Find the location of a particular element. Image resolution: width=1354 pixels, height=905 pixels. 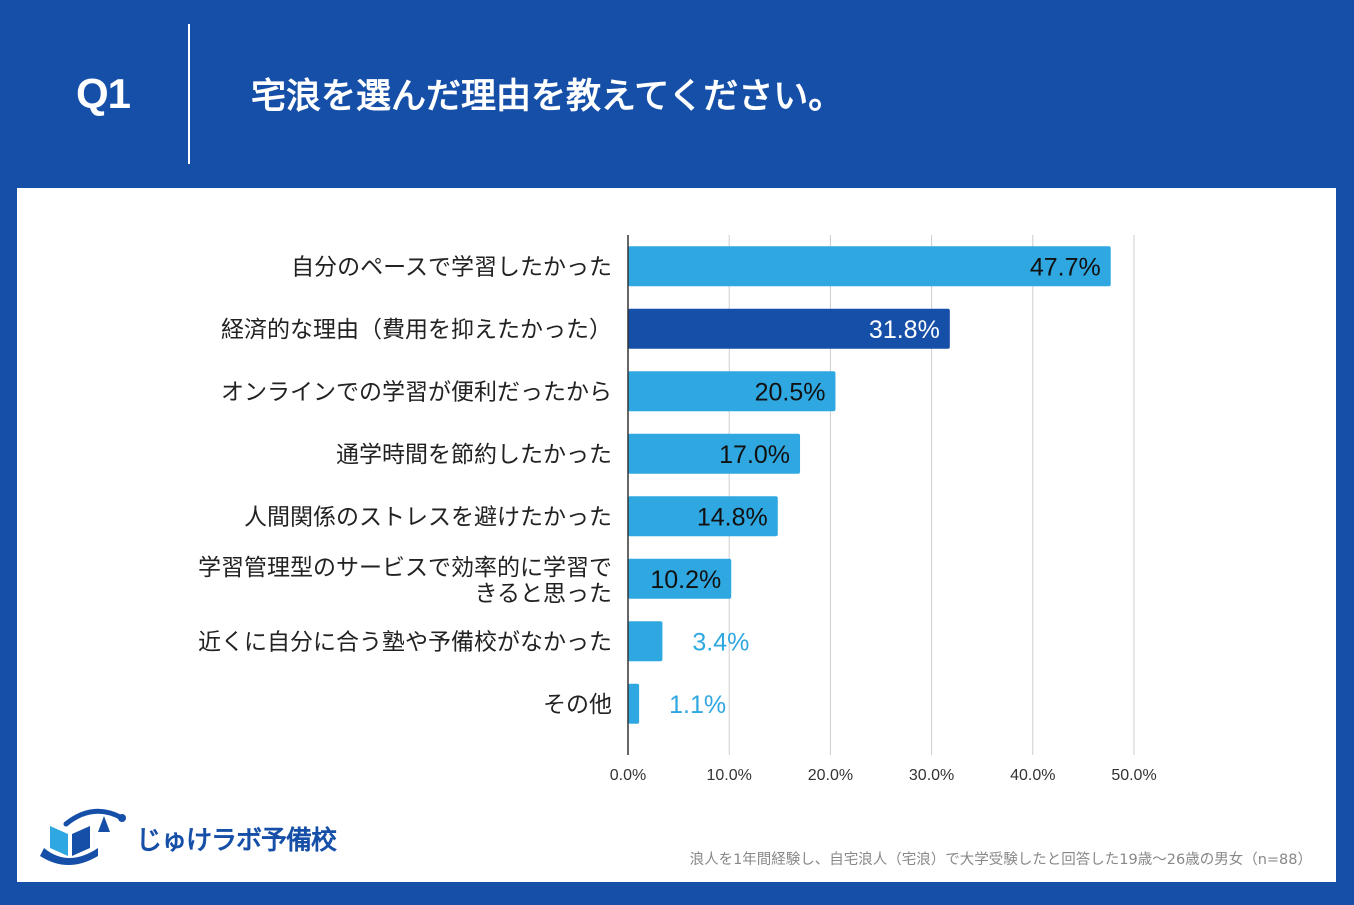

data-label: 14.8% is located at coordinates (732, 517).